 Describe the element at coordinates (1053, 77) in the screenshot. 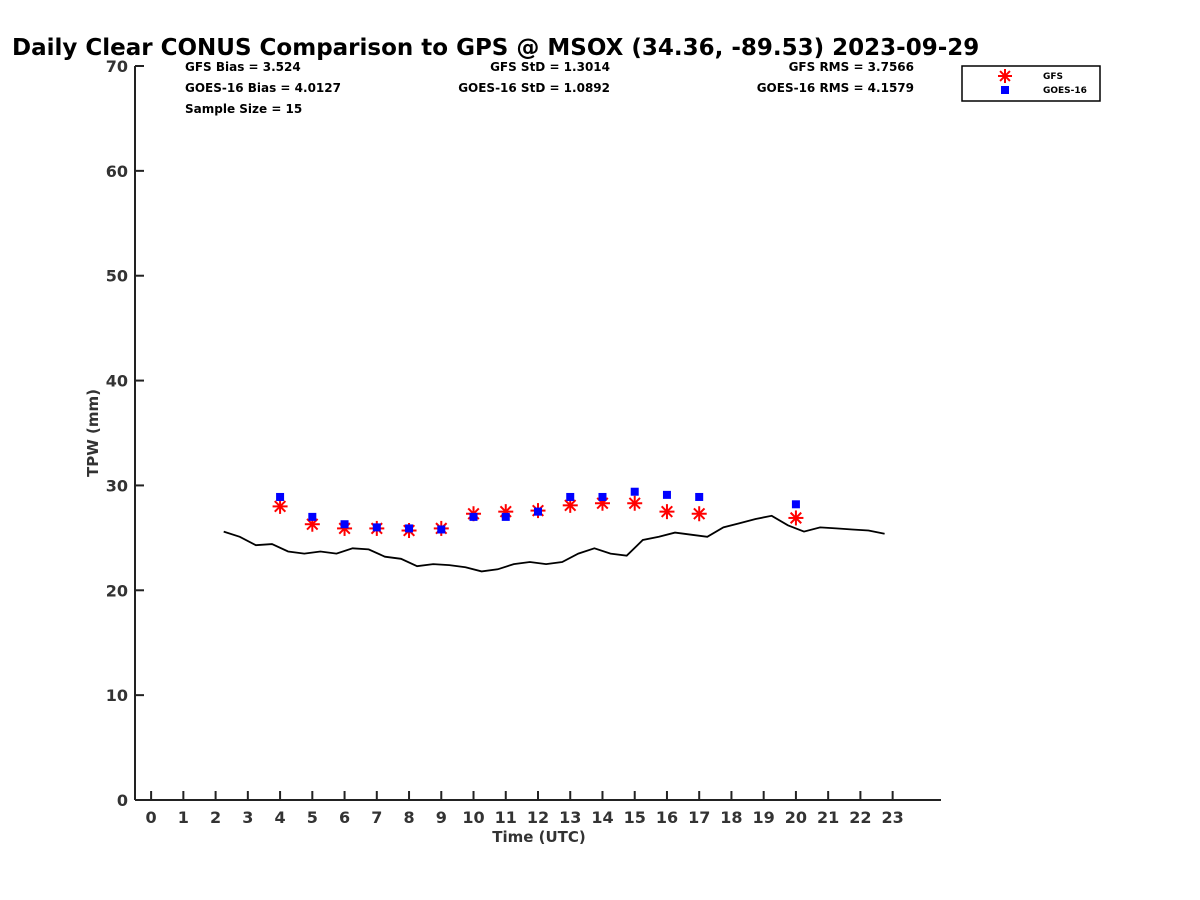

I see `legend-gfs-label: GFS` at that location.